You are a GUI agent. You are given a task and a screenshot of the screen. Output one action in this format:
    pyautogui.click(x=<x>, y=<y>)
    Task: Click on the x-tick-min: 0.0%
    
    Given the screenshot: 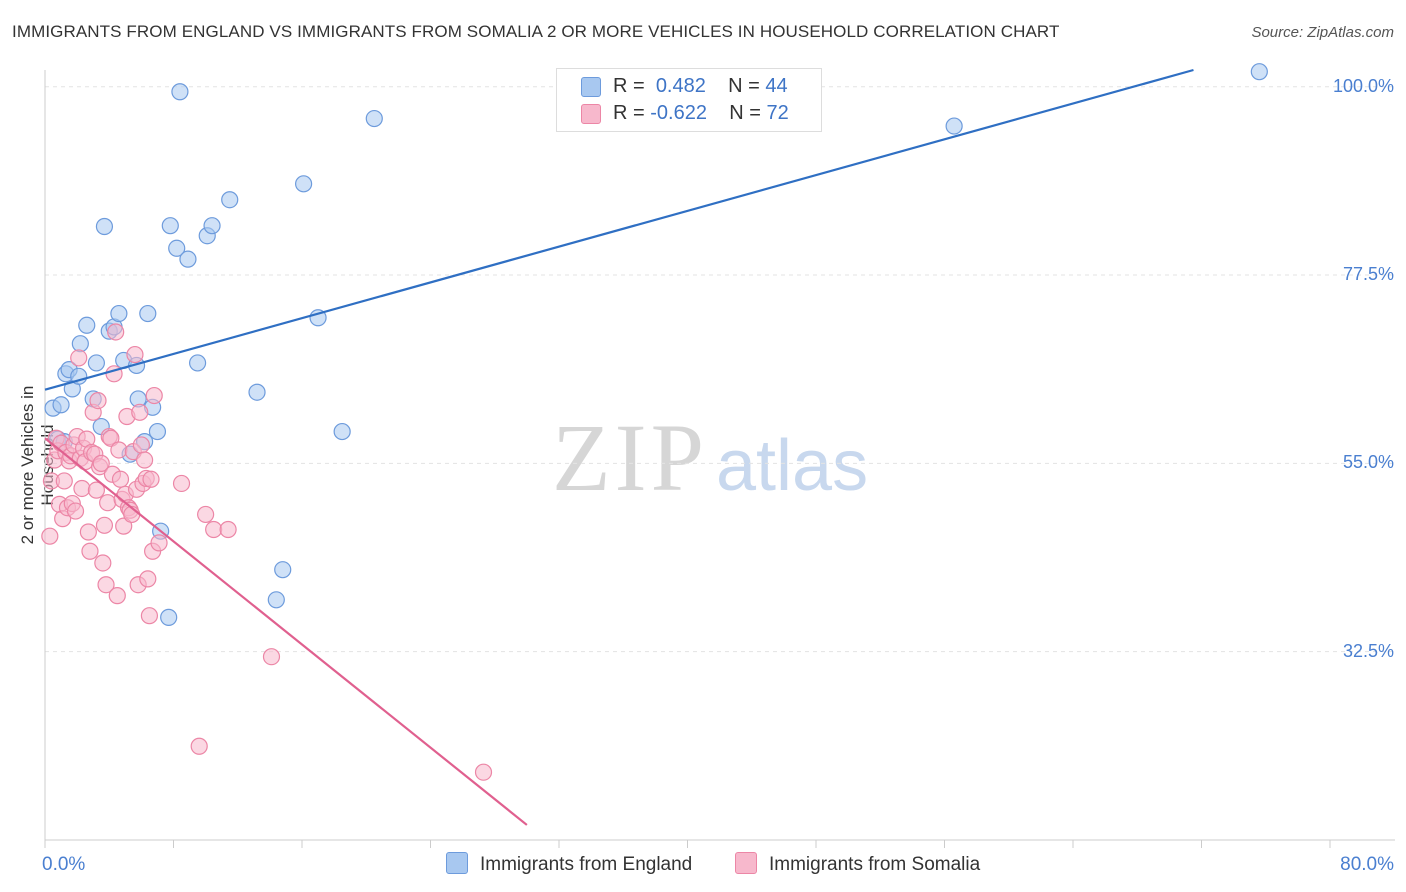 What is the action you would take?
    pyautogui.click(x=64, y=864)
    